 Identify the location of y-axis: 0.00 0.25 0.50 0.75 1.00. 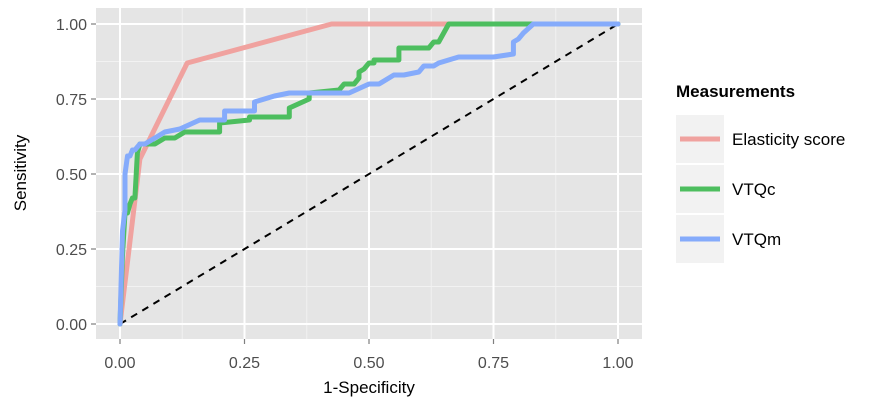
(76, 175).